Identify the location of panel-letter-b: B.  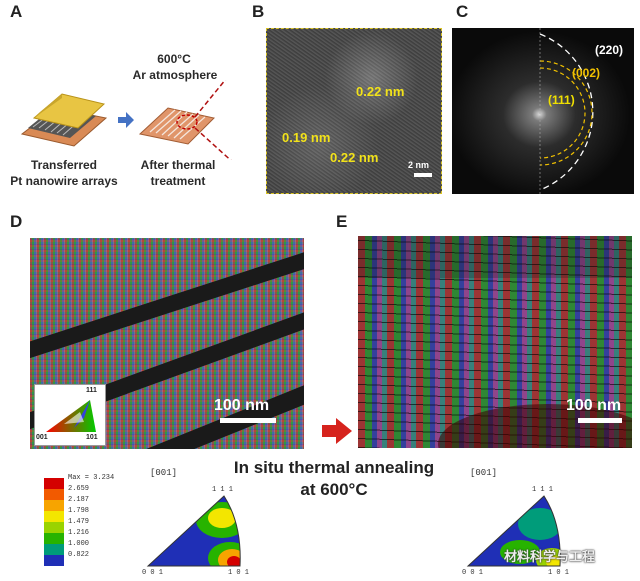
(258, 11).